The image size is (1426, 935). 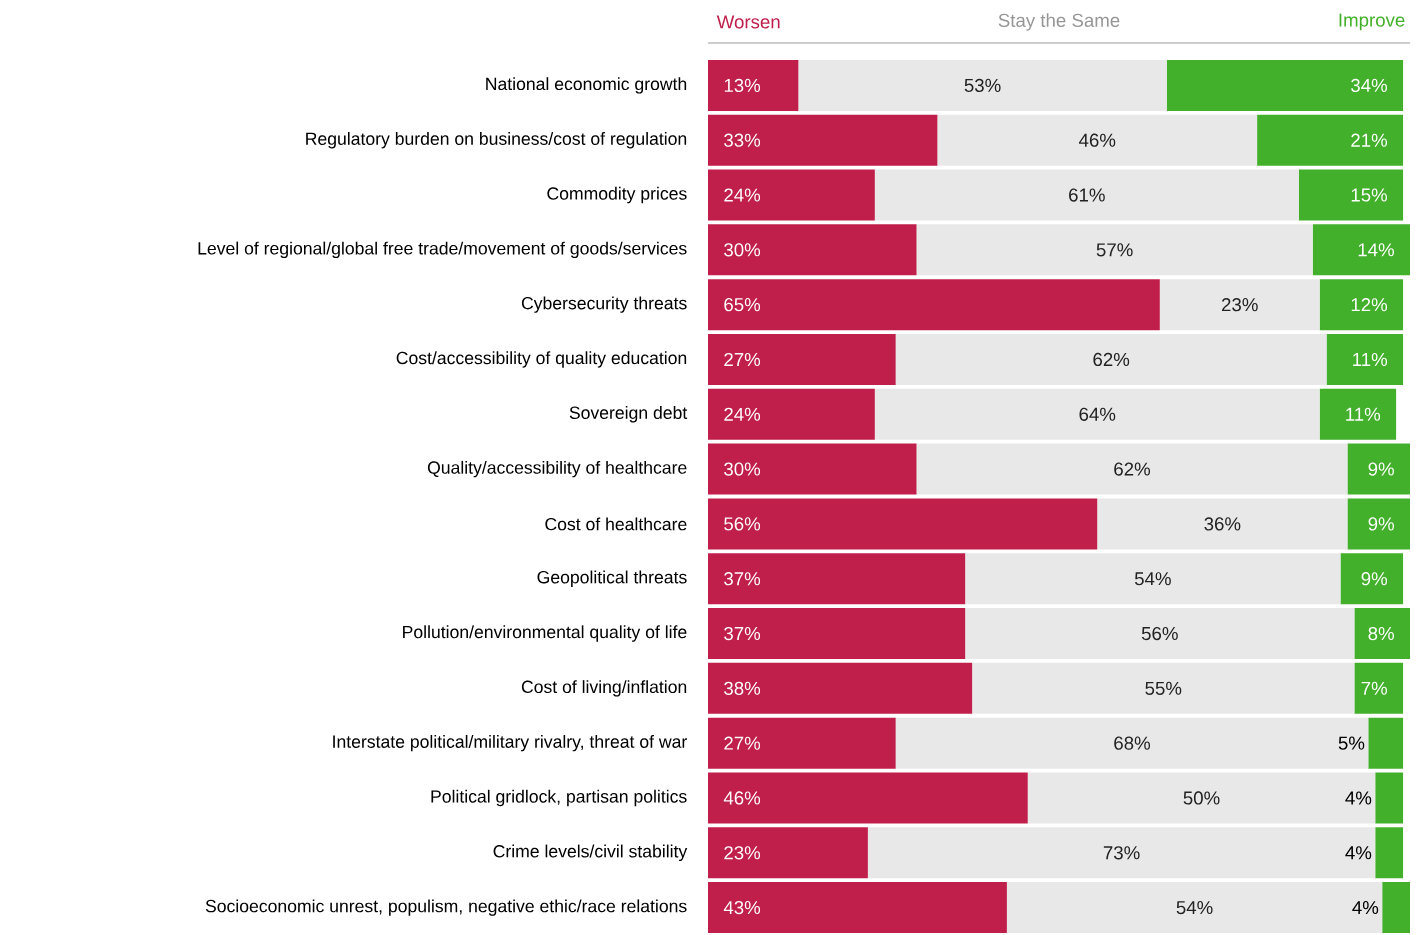 What do you see at coordinates (541, 359) in the screenshot?
I see `y-tick-label: Cost/accessibility of quality education` at bounding box center [541, 359].